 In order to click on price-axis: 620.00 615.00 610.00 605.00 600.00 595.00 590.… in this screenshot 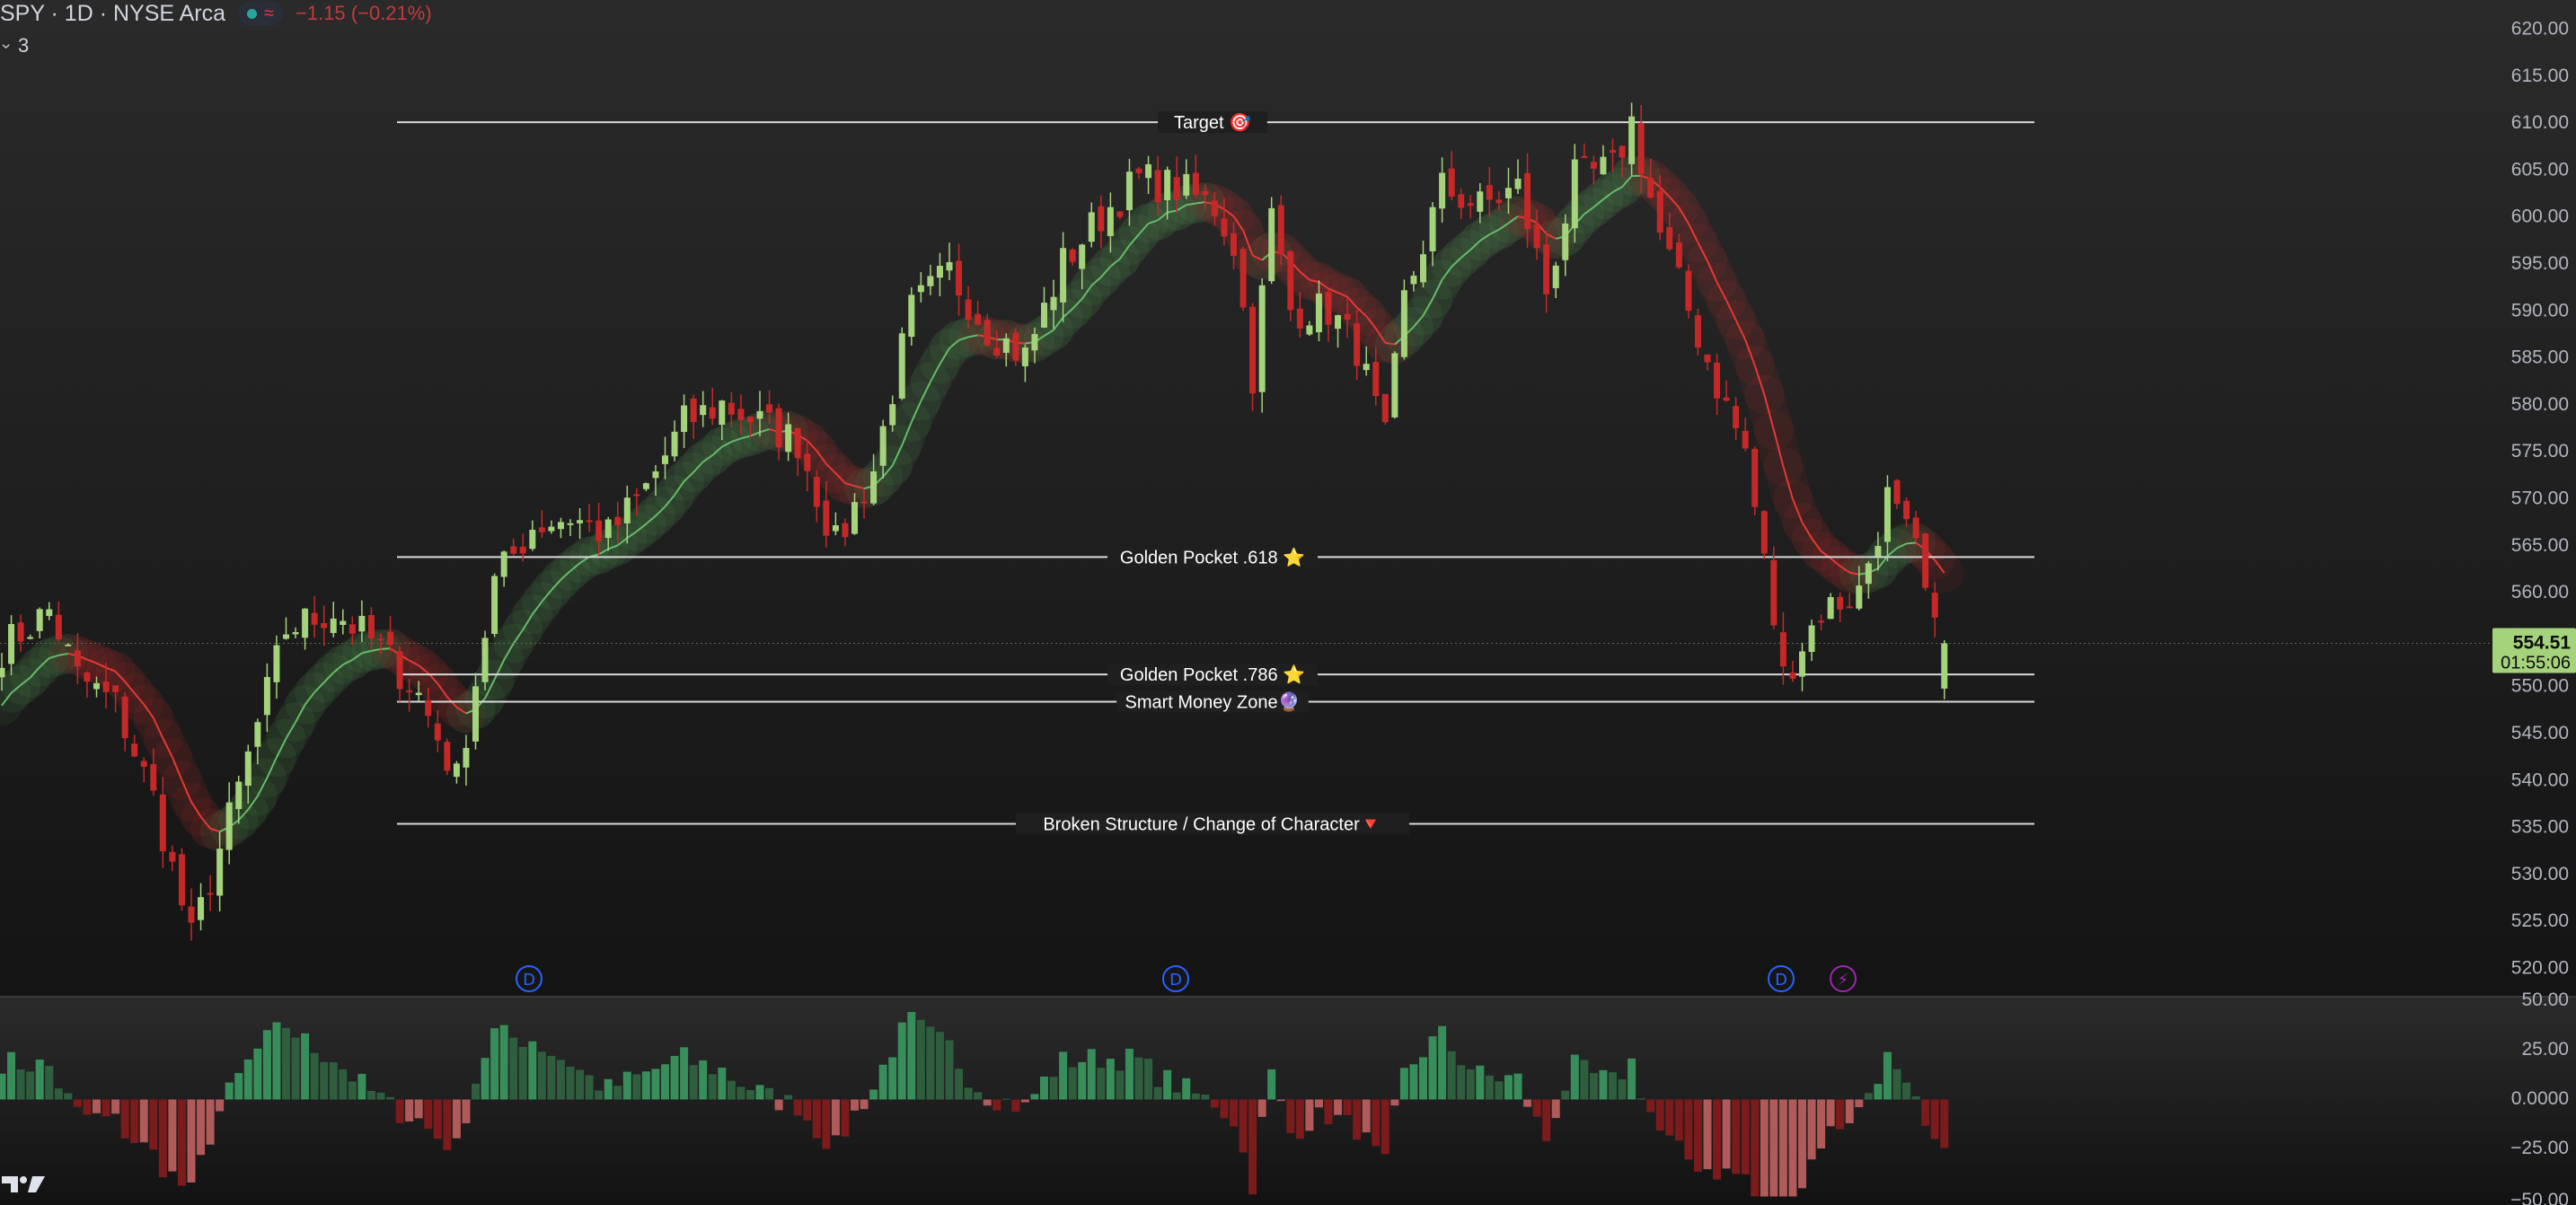, I will do `click(2534, 612)`.